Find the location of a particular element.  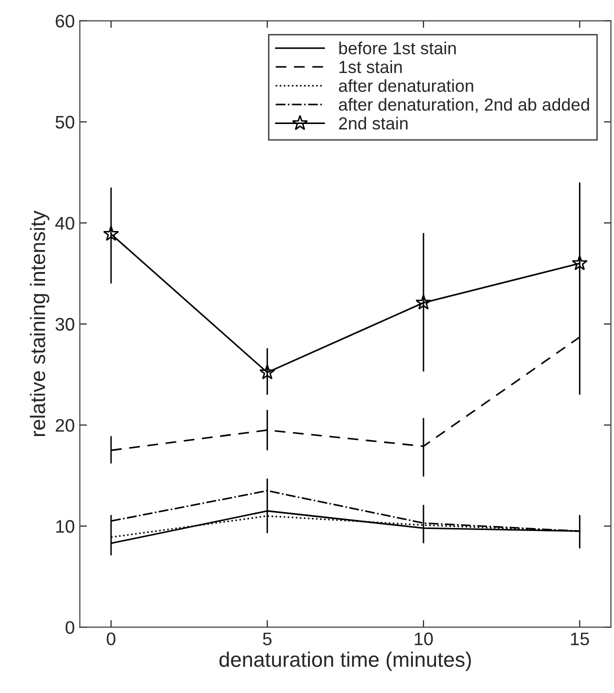

legend-label: after denaturation, 2nd ab added is located at coordinates (463, 105).